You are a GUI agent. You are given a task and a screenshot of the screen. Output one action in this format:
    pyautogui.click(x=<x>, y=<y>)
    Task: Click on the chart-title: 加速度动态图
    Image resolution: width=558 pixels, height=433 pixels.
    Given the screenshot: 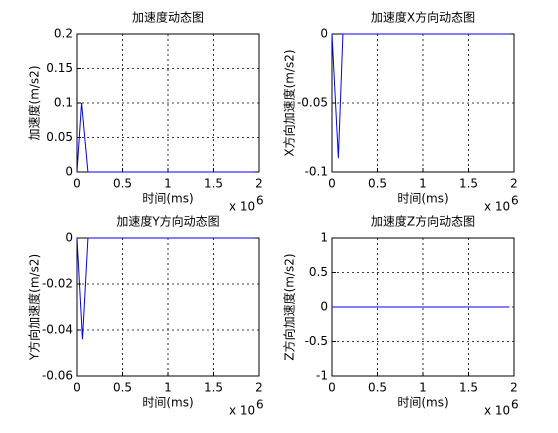 What is the action you would take?
    pyautogui.click(x=168, y=17)
    